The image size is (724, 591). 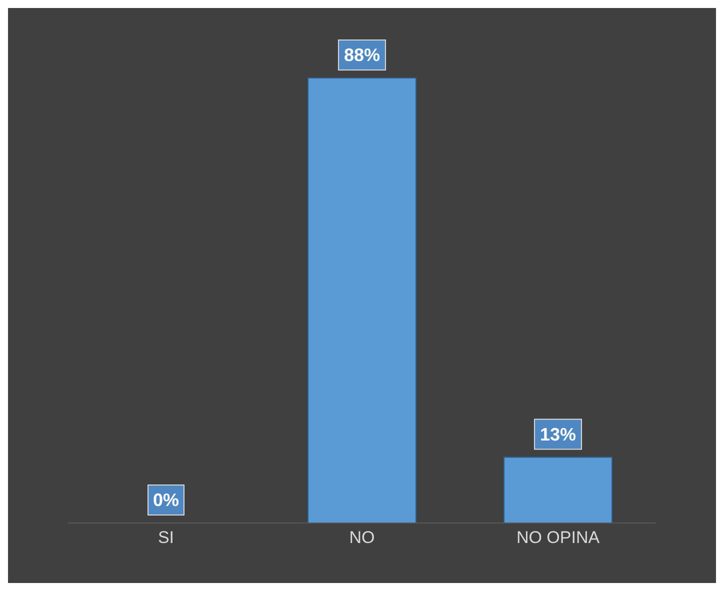 I want to click on x-tick-label: NO OPINA, so click(x=558, y=538).